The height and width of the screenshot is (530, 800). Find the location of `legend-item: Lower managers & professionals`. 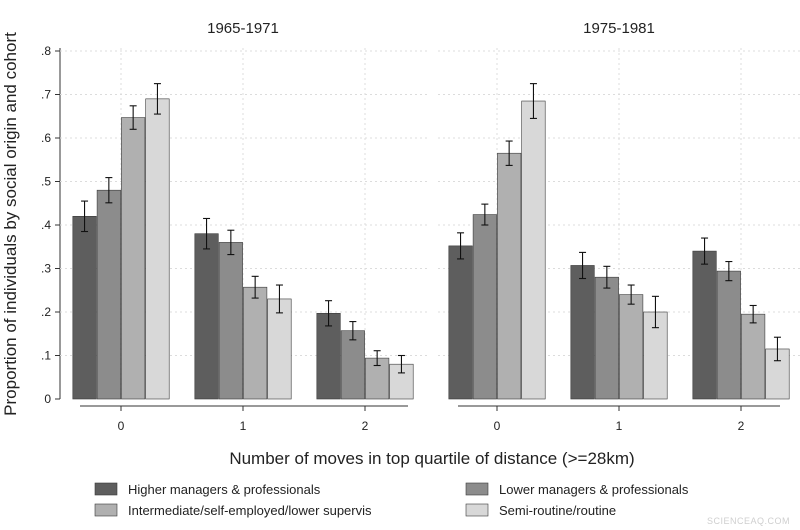

legend-item: Lower managers & professionals is located at coordinates (577, 489).